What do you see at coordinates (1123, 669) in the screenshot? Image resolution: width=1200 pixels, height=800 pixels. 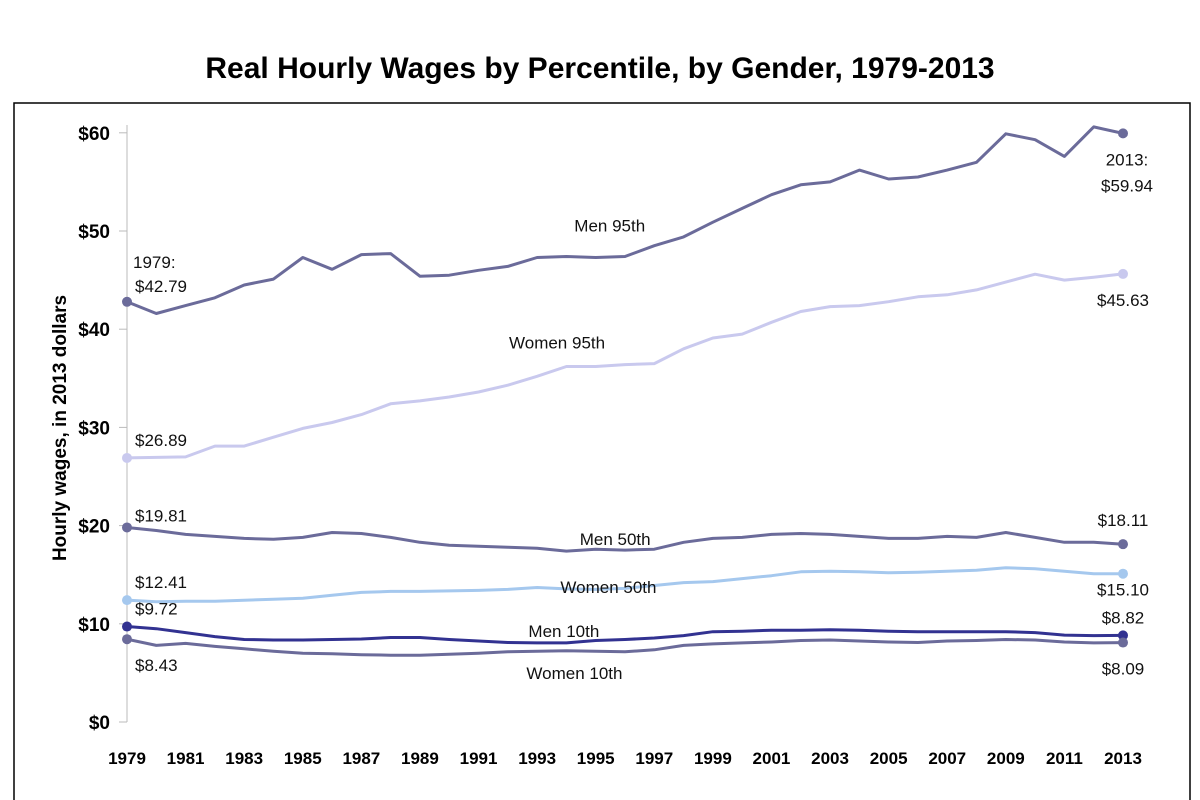 I see `data-label: $8.09` at bounding box center [1123, 669].